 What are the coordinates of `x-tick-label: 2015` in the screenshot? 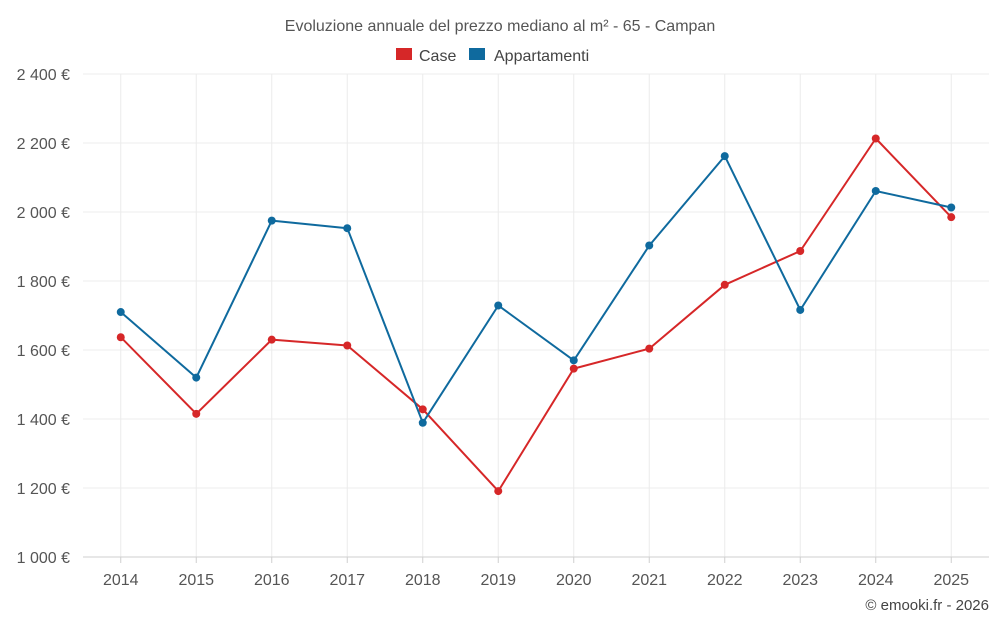 It's located at (196, 580).